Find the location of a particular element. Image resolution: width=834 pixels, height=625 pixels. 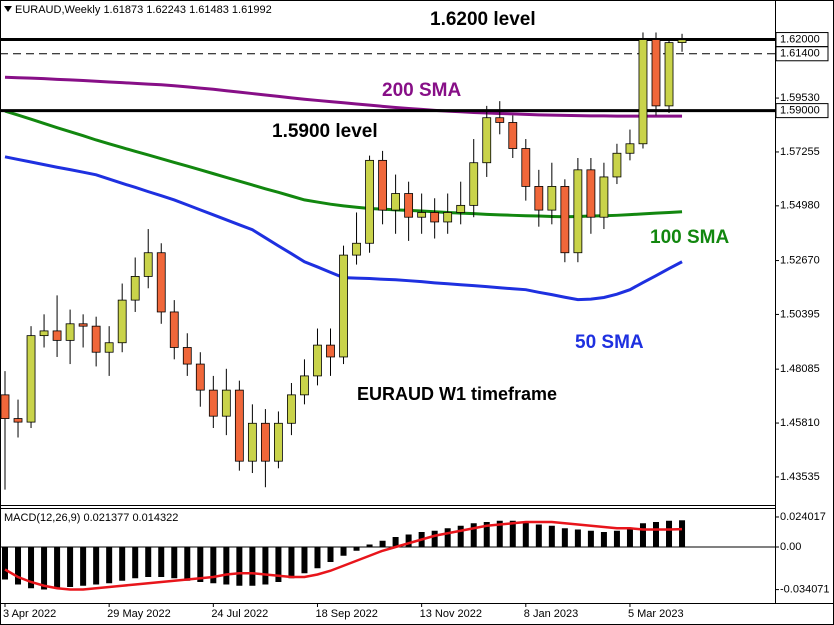

y-tick-label: 1.48085 is located at coordinates (800, 369).